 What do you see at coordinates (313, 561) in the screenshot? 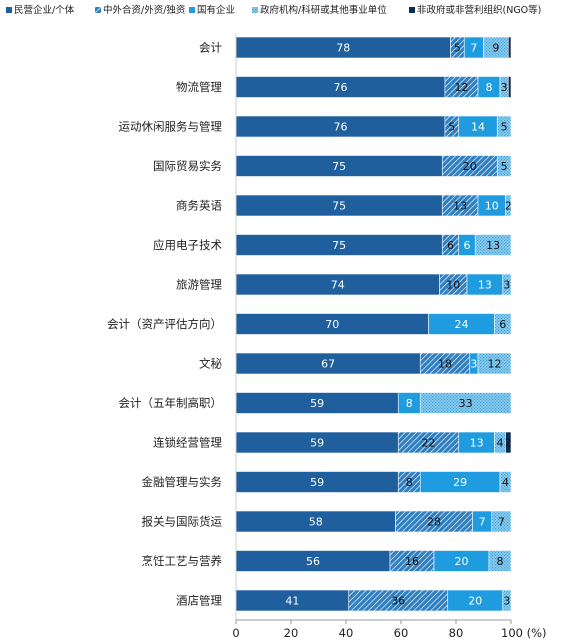
I see `data-label: 56` at bounding box center [313, 561].